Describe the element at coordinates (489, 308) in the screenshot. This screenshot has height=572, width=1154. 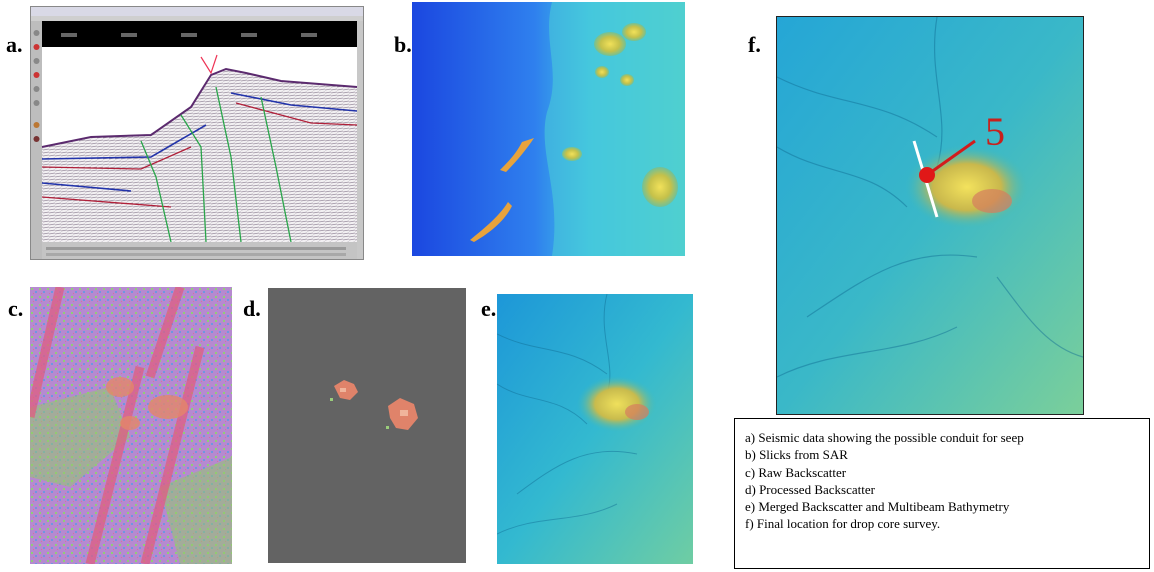
I see `panel-e-label: e.` at that location.